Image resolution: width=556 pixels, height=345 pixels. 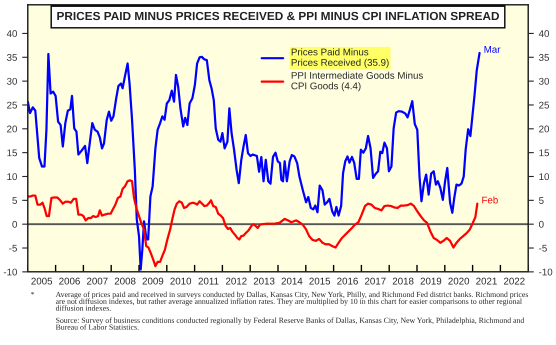 I want to click on y2-tick-label: 15, so click(x=544, y=152).